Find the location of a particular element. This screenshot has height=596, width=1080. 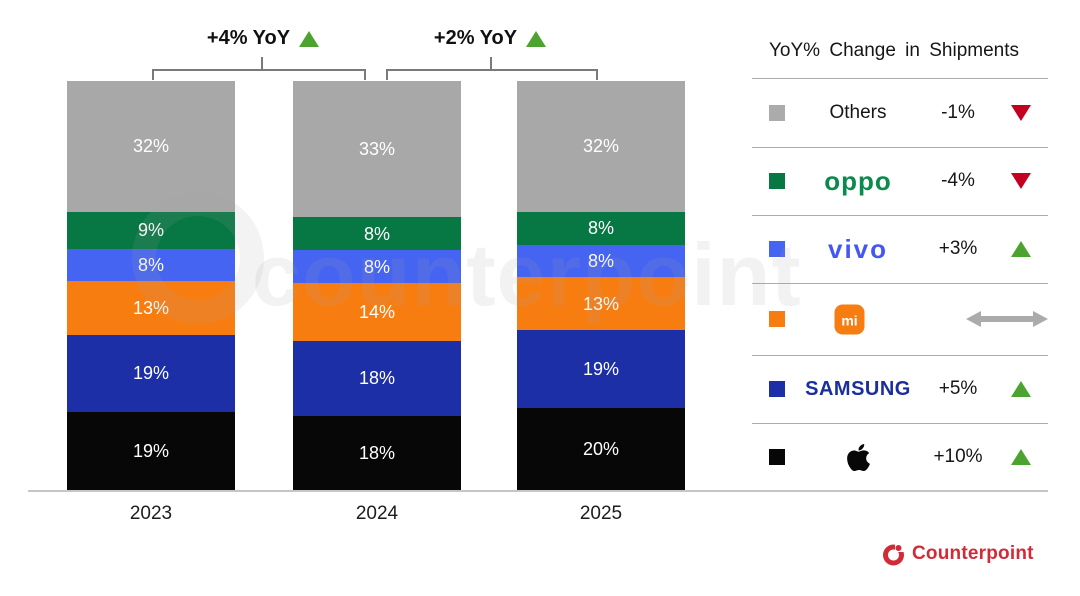

bar-segment-vivo-2025: 8% is located at coordinates (601, 261).